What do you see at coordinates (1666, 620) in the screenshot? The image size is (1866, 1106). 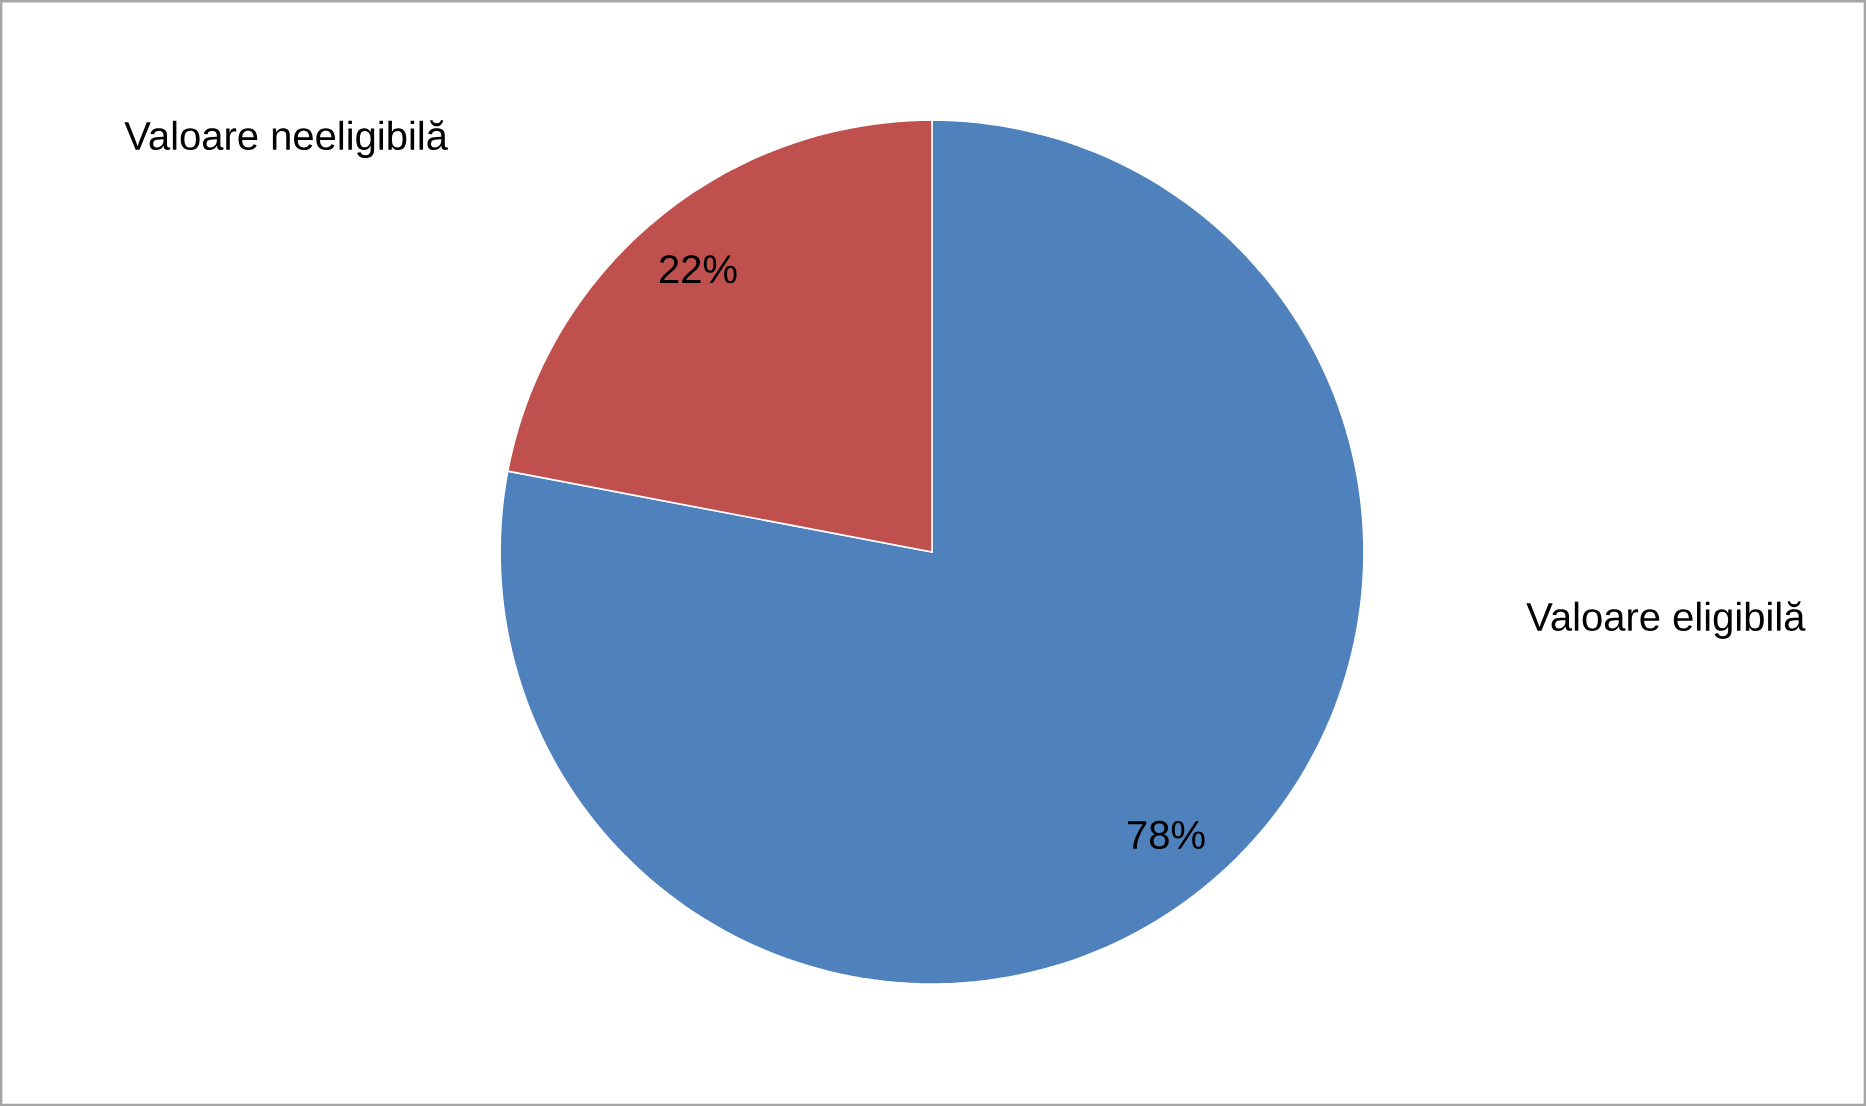 I see `slice-label: Valoare eligibilă` at bounding box center [1666, 620].